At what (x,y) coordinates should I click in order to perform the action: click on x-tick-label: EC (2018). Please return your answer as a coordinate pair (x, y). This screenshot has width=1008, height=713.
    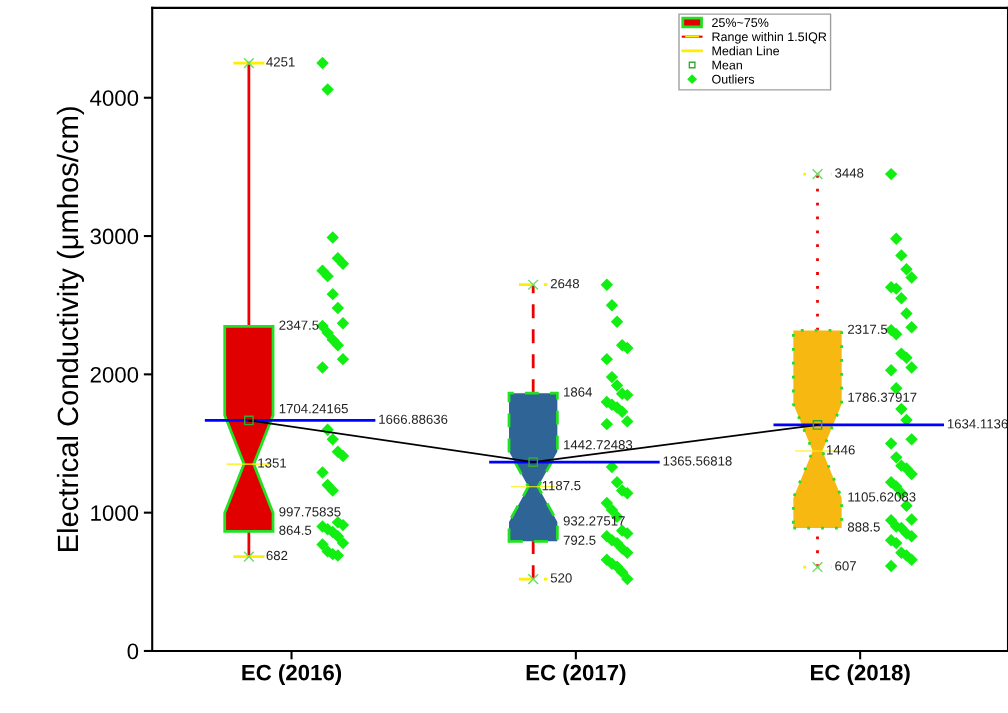
    Looking at the image, I should click on (860, 674).